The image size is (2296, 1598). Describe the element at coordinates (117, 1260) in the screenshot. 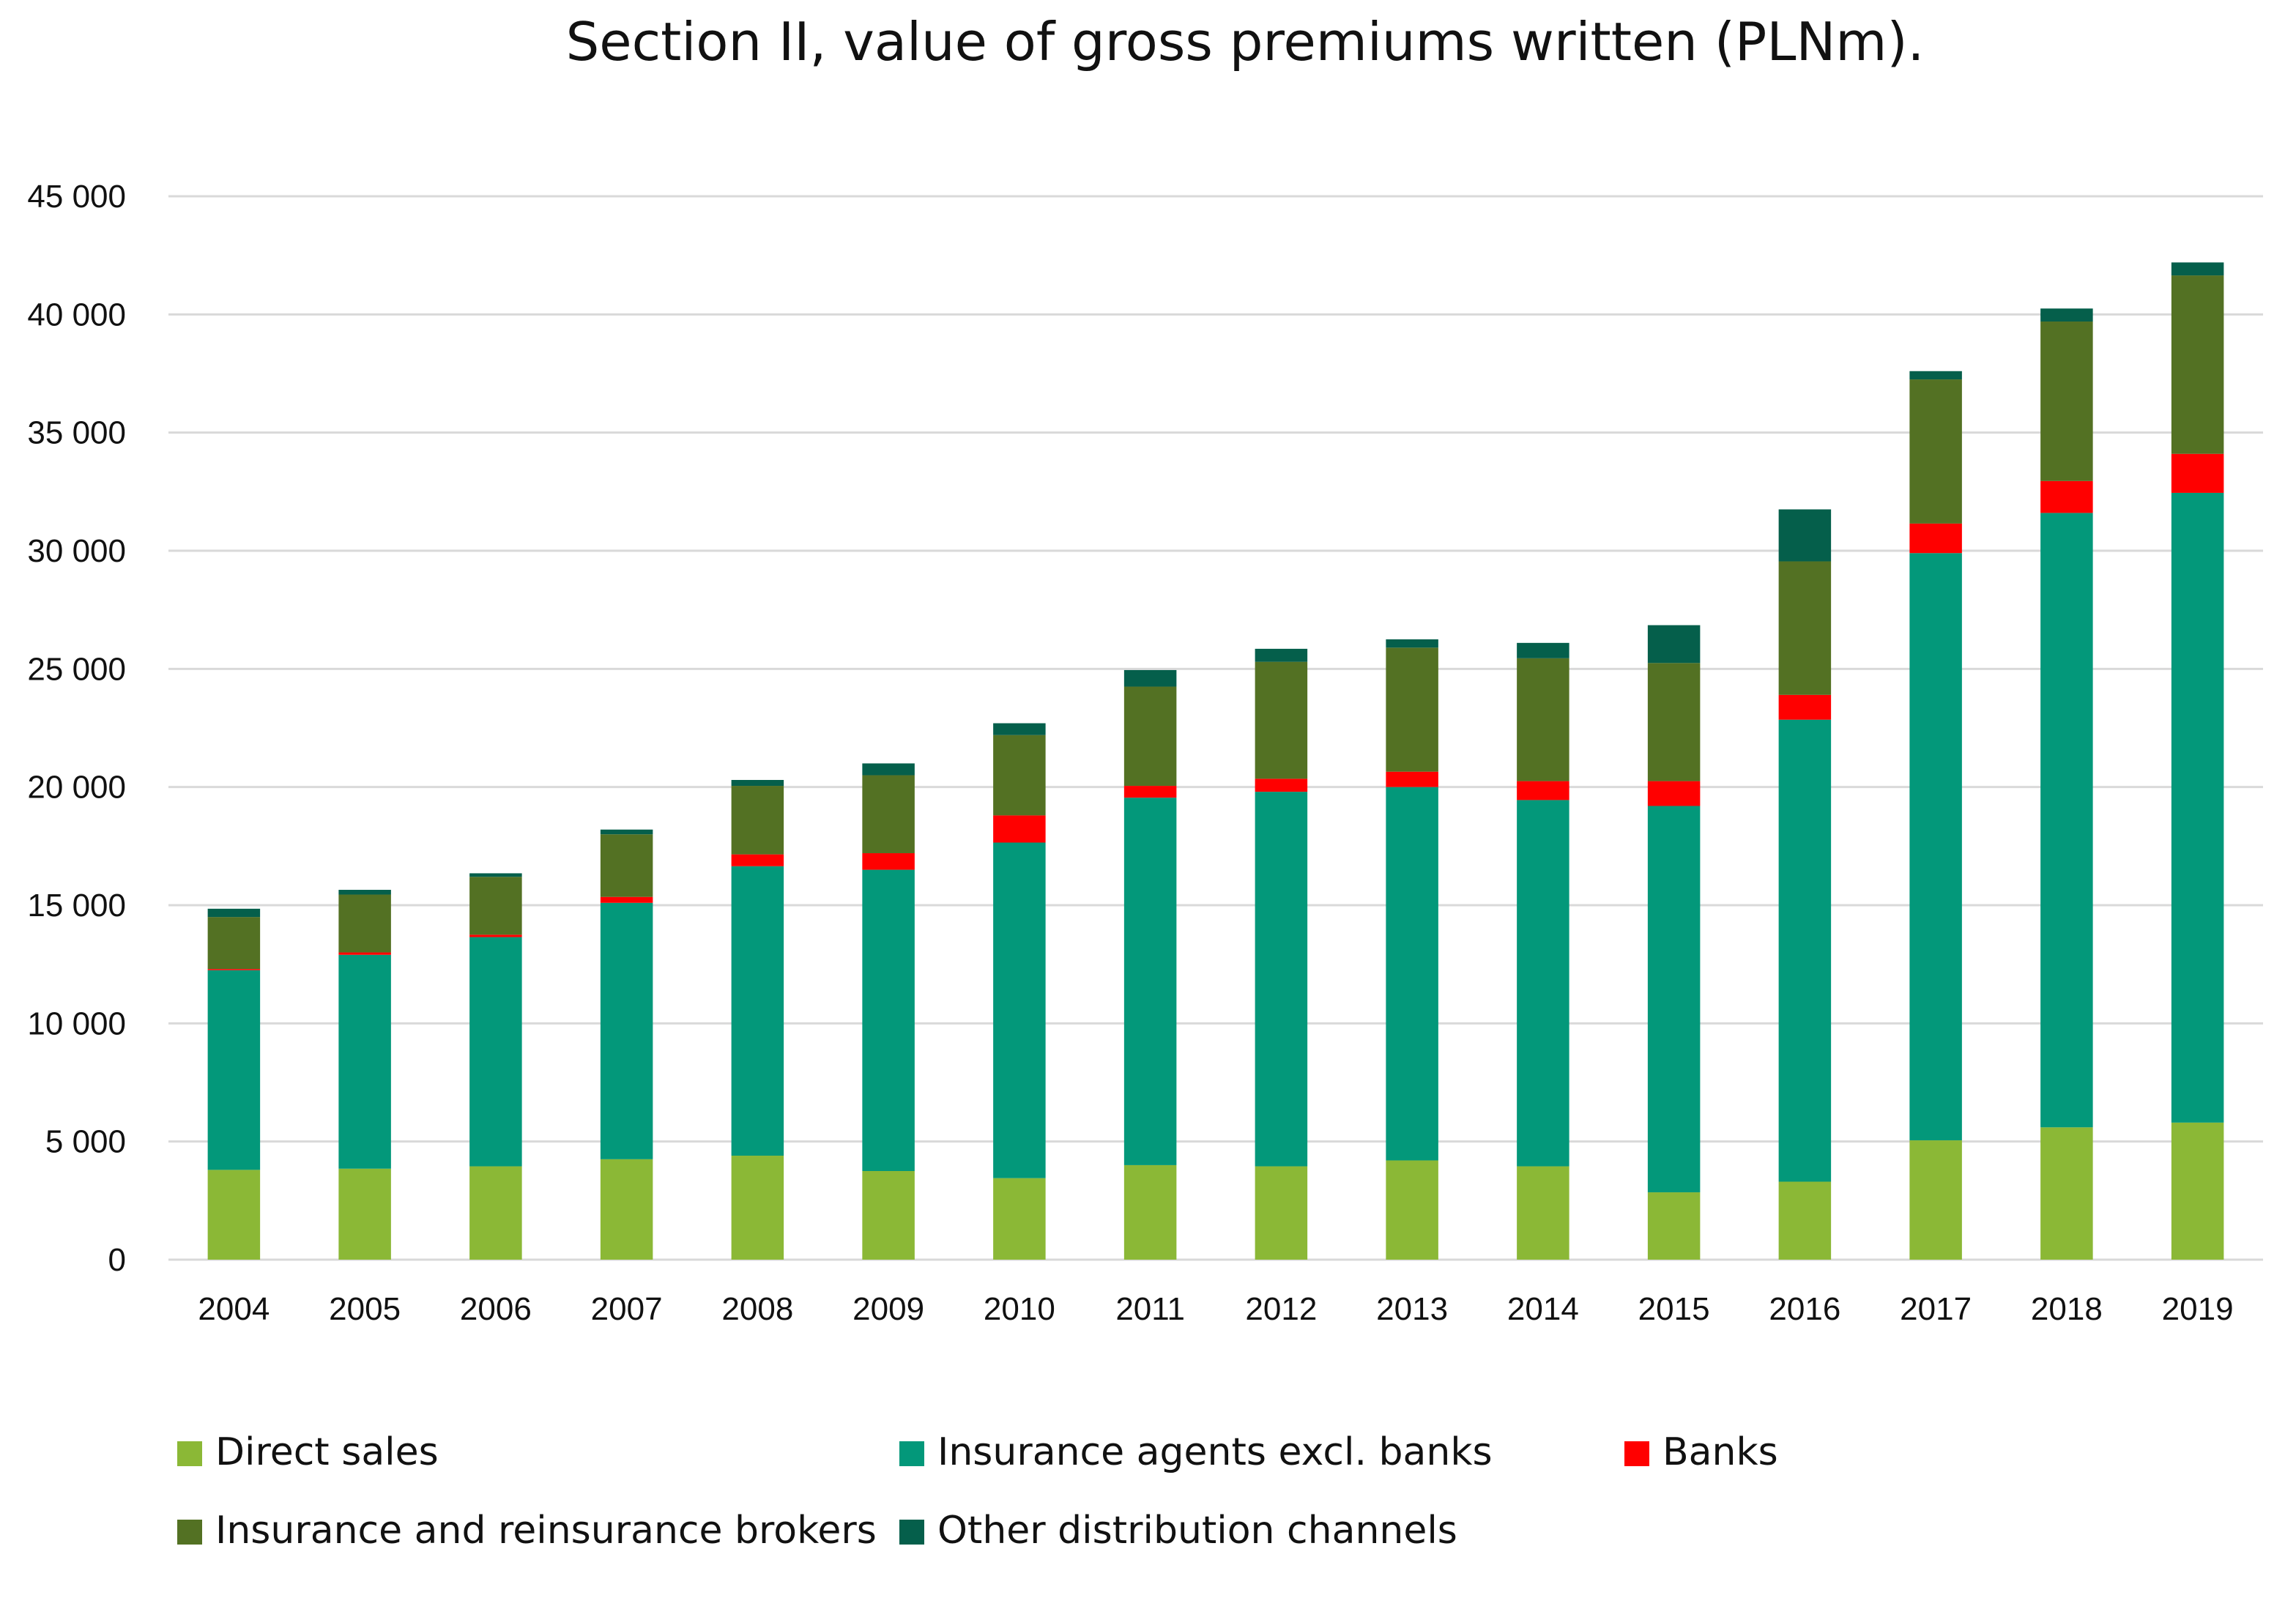

I see `y-tick-label: 0` at that location.